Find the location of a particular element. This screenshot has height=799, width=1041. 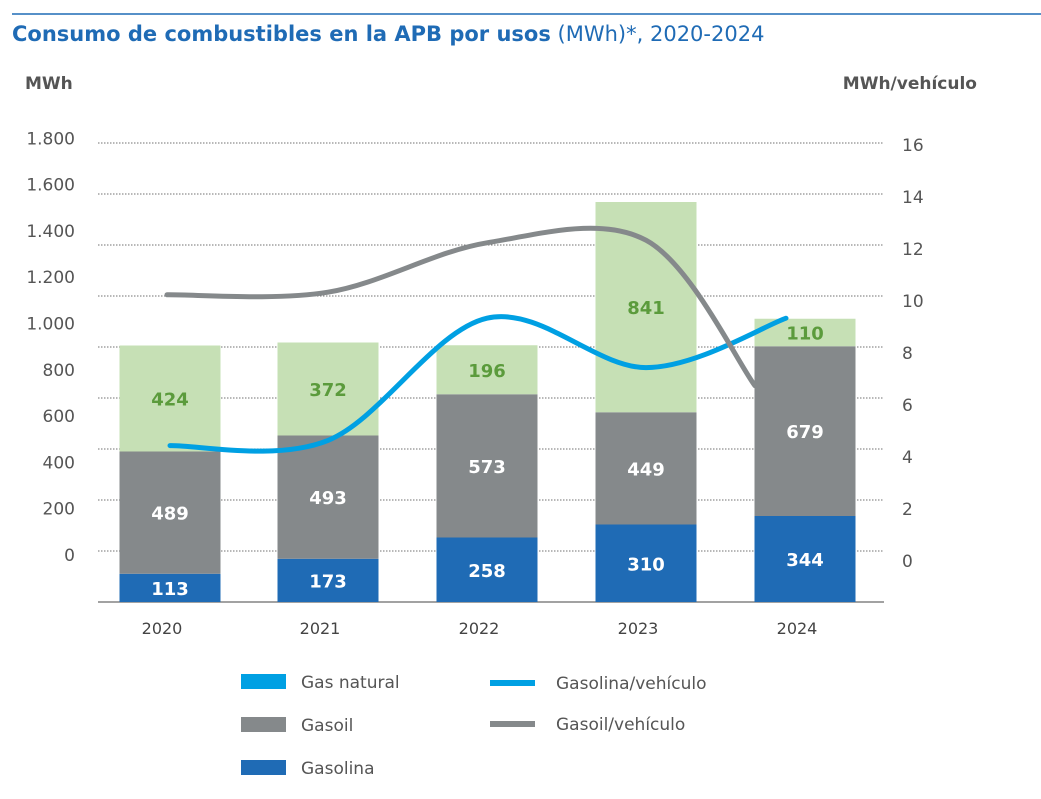

data-label: 310 is located at coordinates (646, 564).